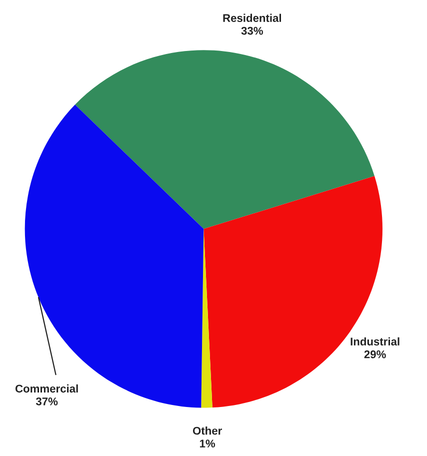 The height and width of the screenshot is (456, 427). What do you see at coordinates (46, 388) in the screenshot?
I see `slice-label: Commercial` at bounding box center [46, 388].